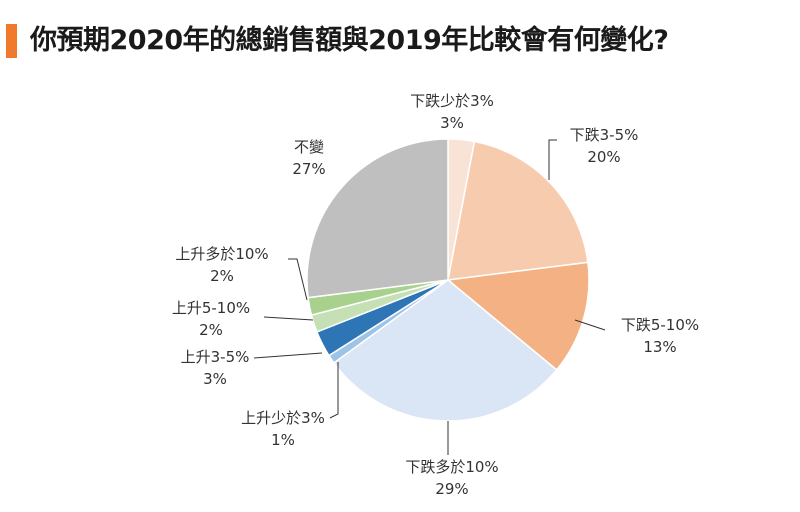 This screenshot has height=512, width=800. I want to click on slice-percent: 20%, so click(603, 157).